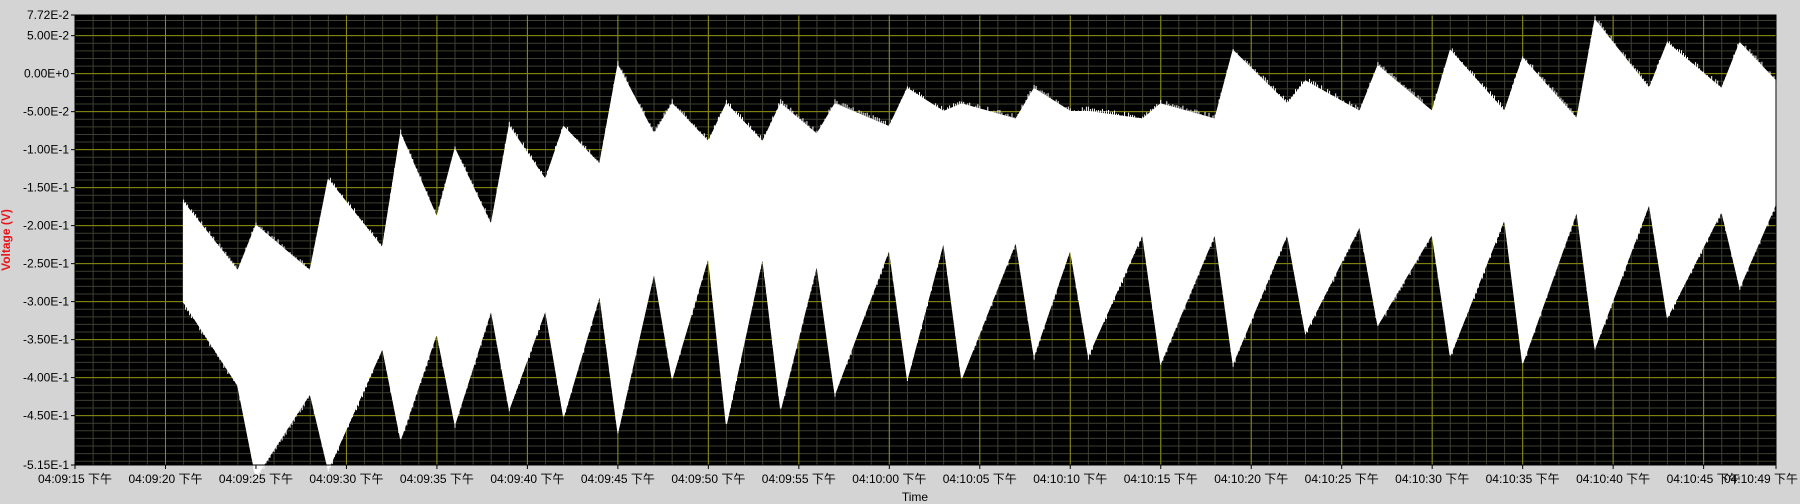 Image resolution: width=1800 pixels, height=504 pixels. Describe the element at coordinates (46, 188) in the screenshot. I see `y-tick-label: -1.50E-1` at that location.